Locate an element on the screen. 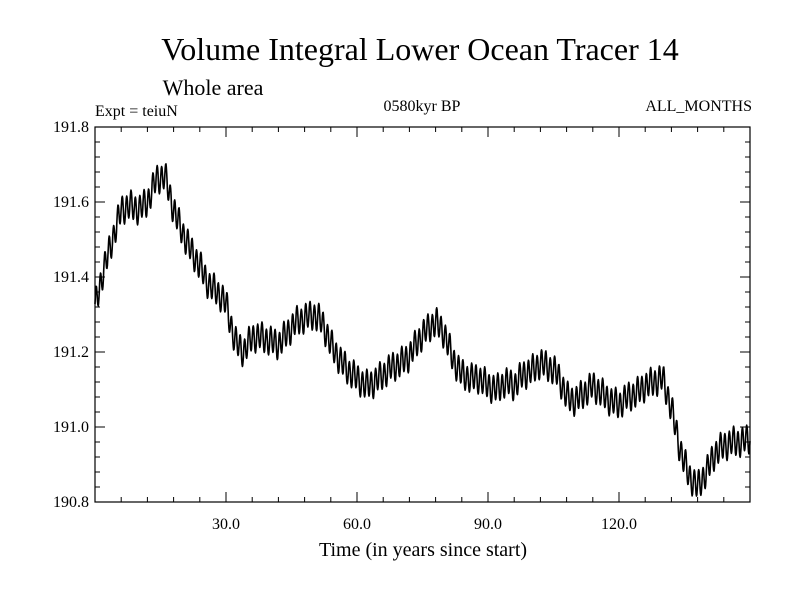 The height and width of the screenshot is (600, 800). chart-title: Volume Integral Lower Ocean Tracer 14 is located at coordinates (419, 49).